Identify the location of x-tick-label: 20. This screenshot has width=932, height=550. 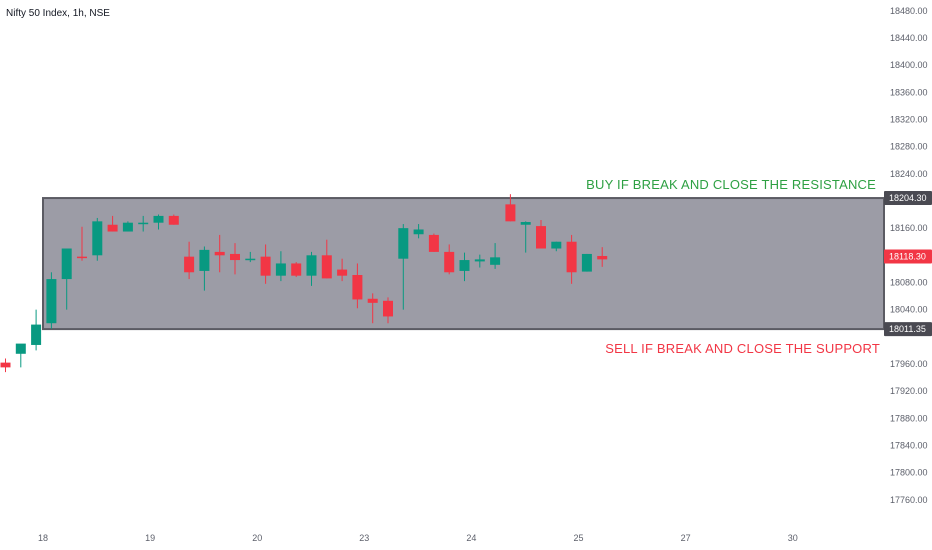
(257, 538).